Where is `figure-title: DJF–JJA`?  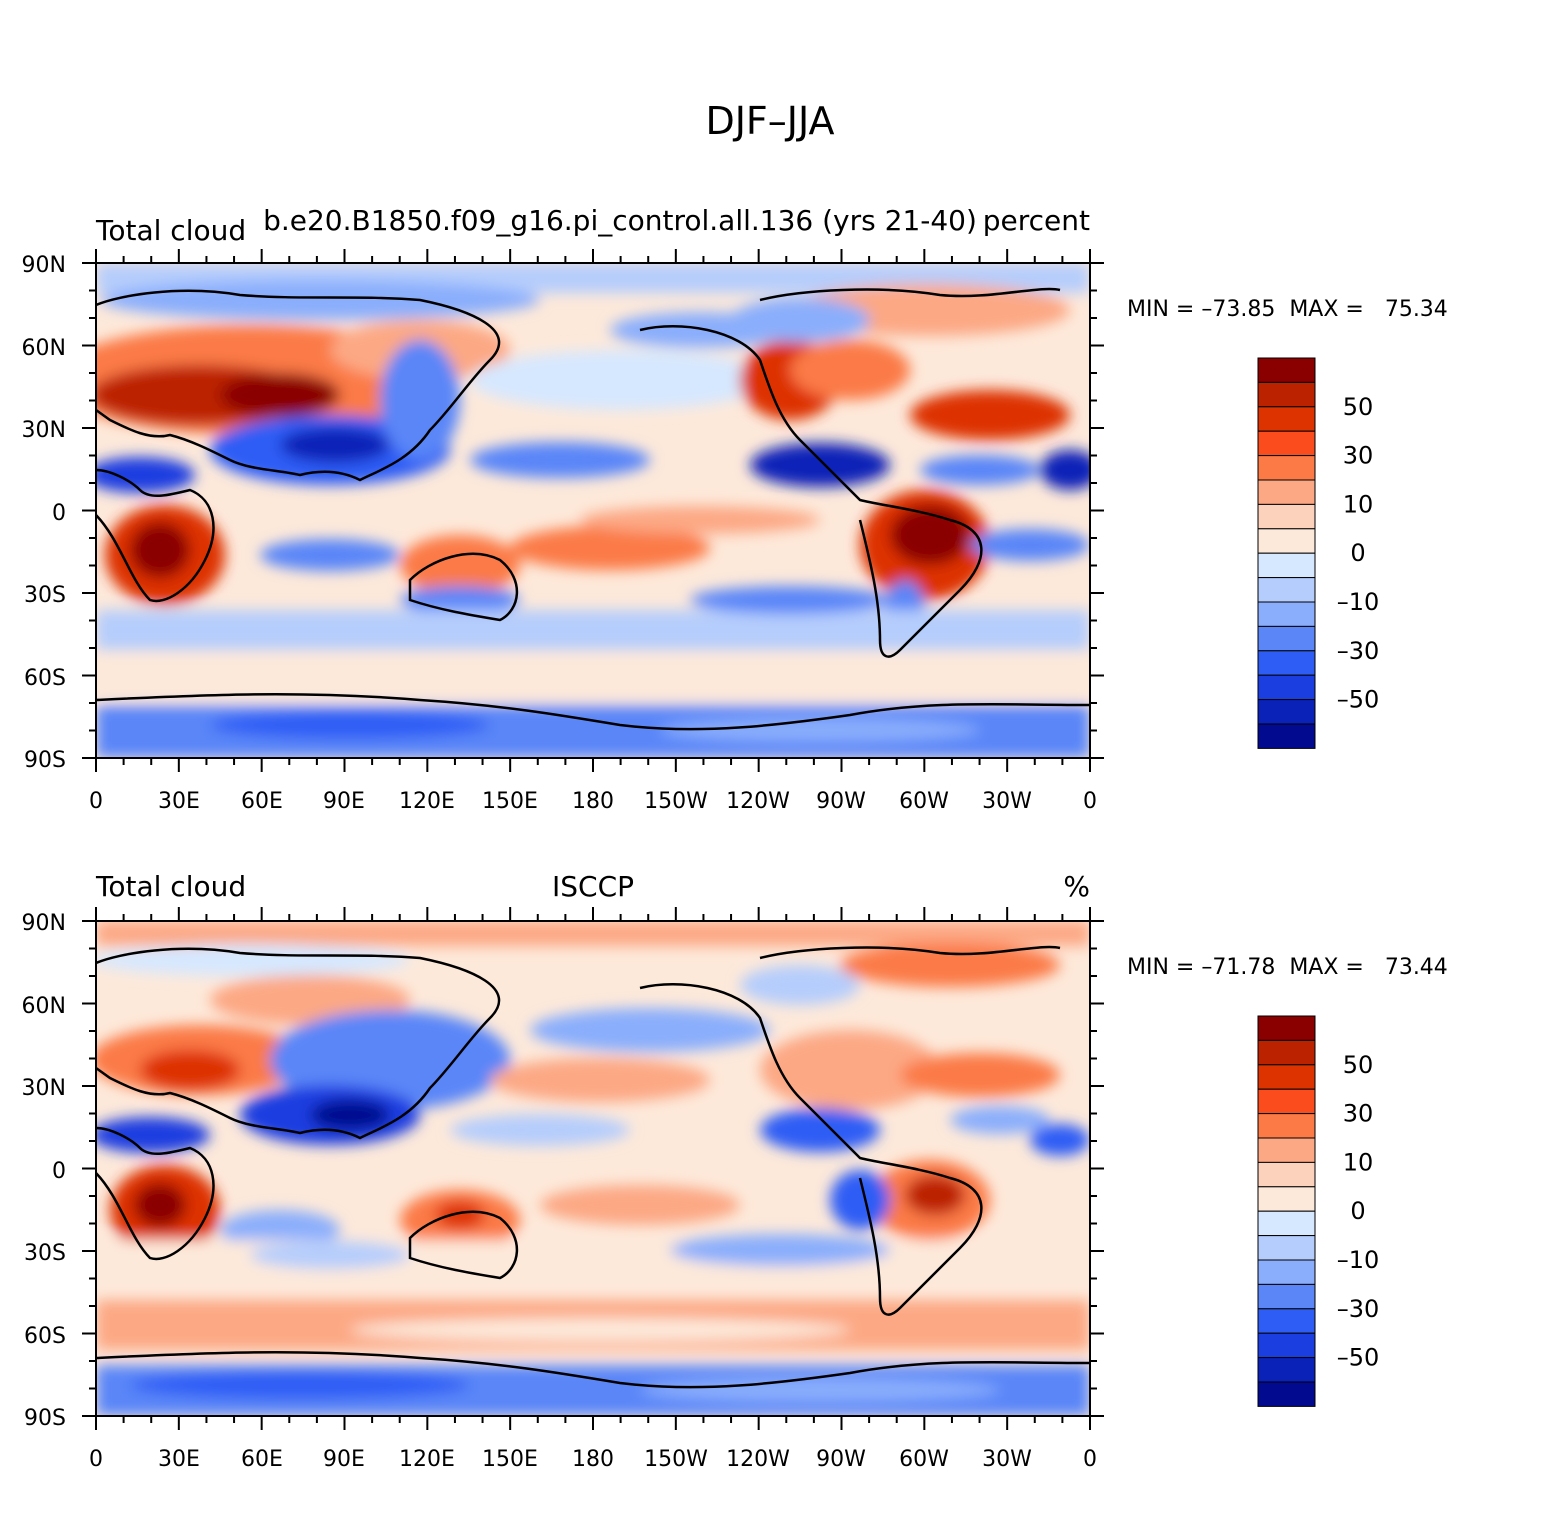
figure-title: DJF–JJA is located at coordinates (769, 121).